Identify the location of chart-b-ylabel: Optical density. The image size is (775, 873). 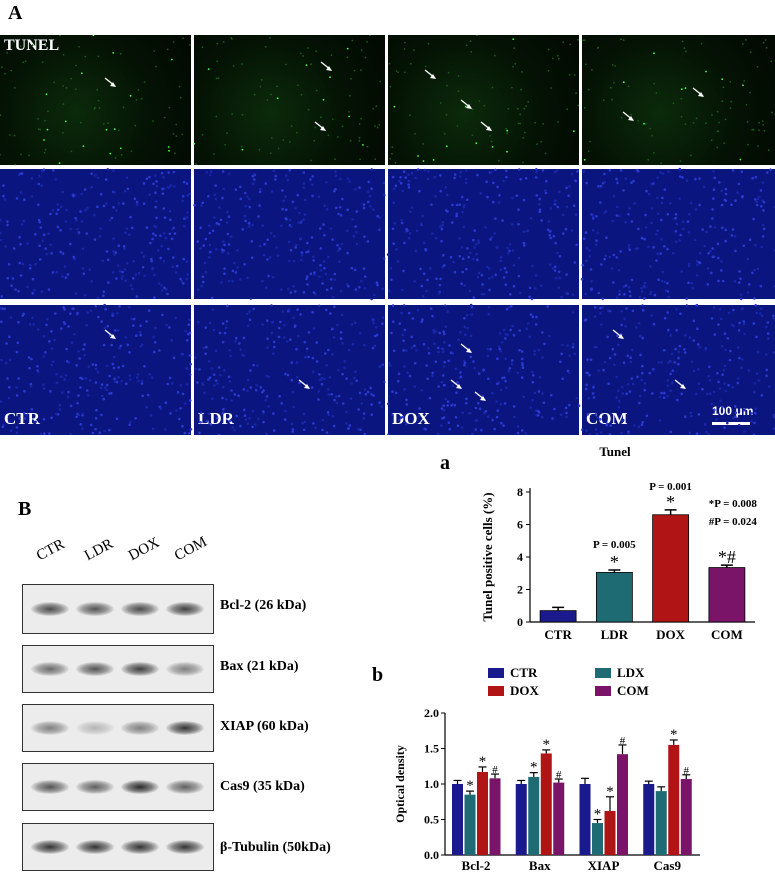
(400, 784).